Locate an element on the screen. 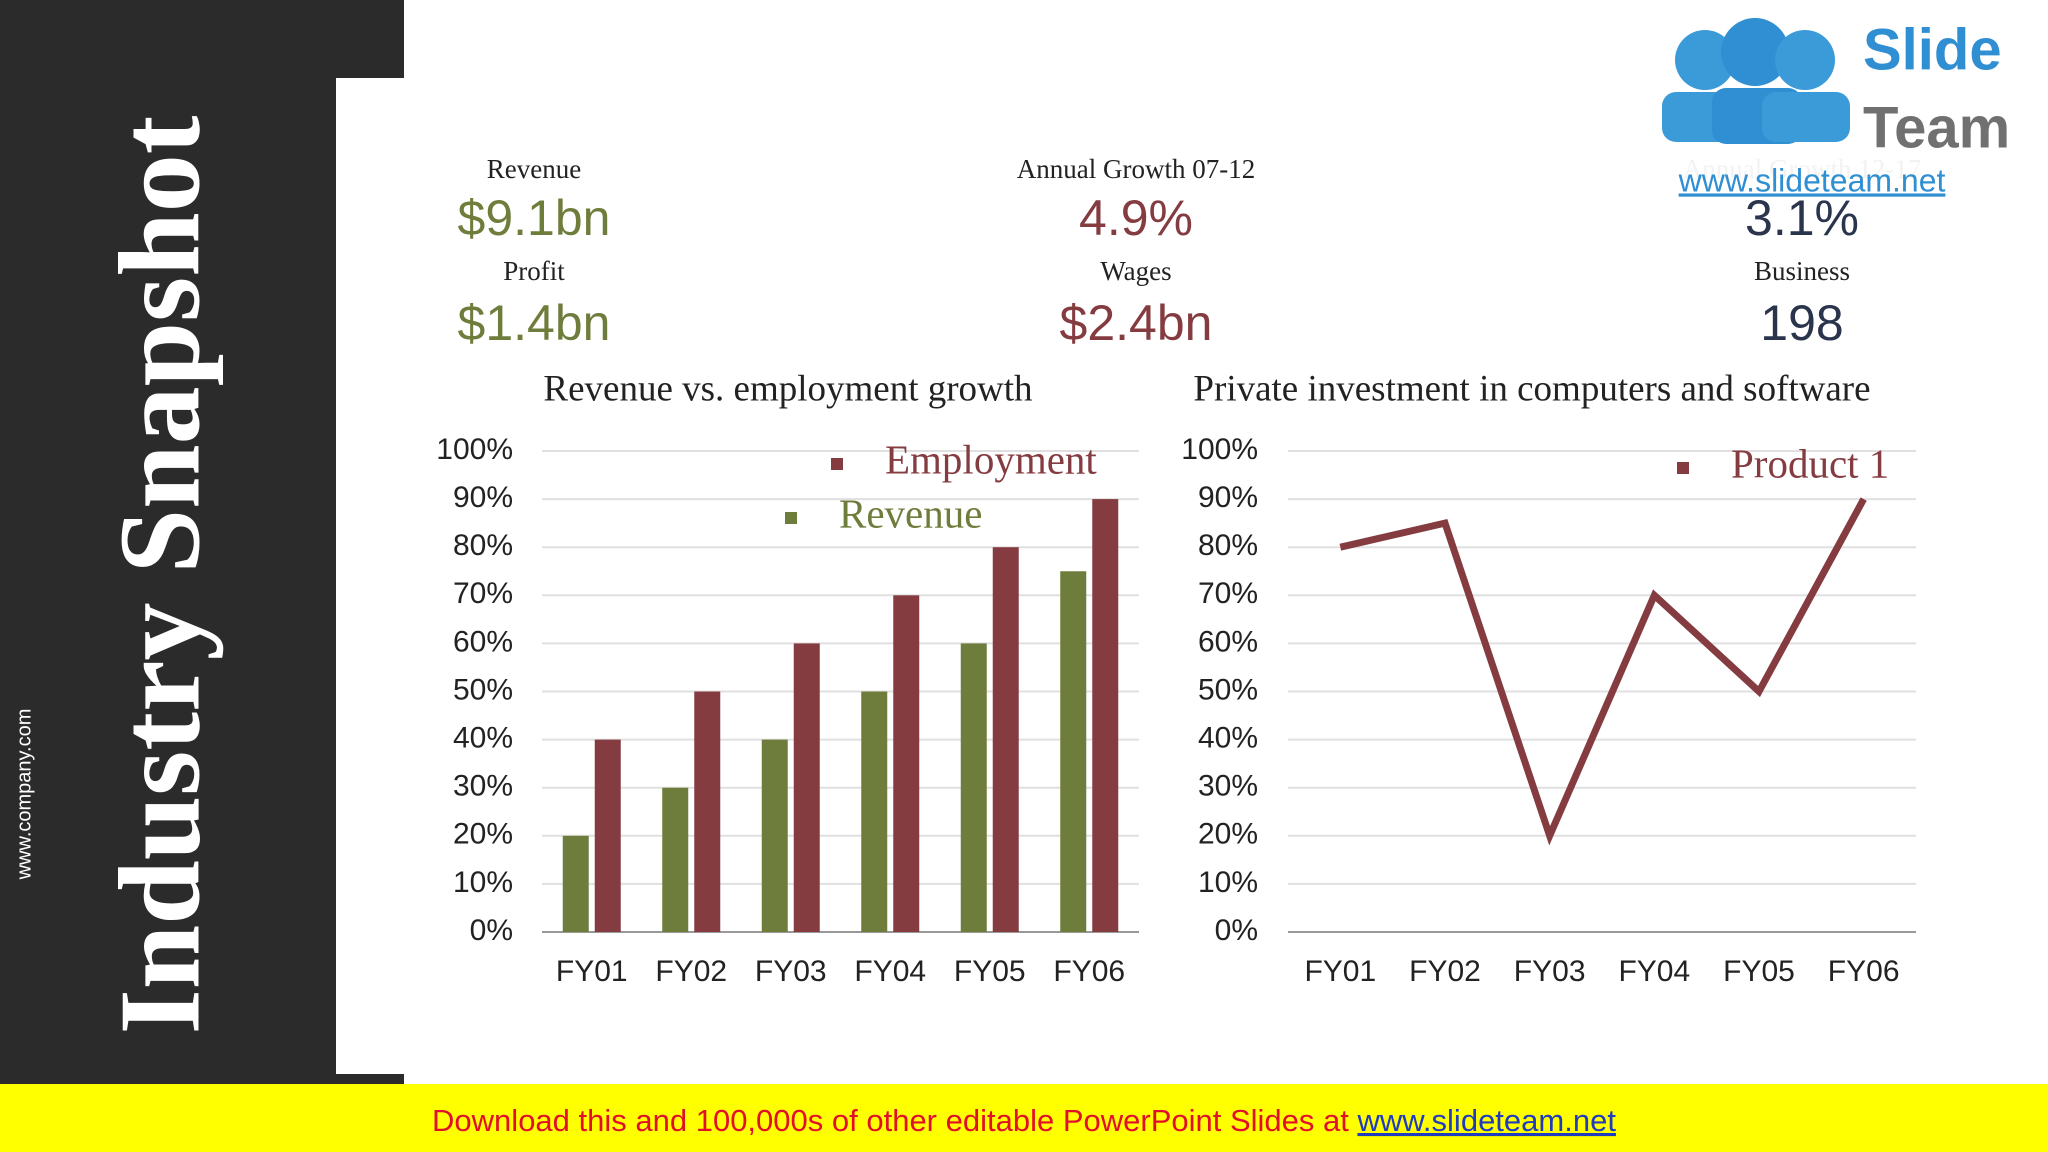 This screenshot has width=2048, height=1152. legend-label: Employment is located at coordinates (991, 459).